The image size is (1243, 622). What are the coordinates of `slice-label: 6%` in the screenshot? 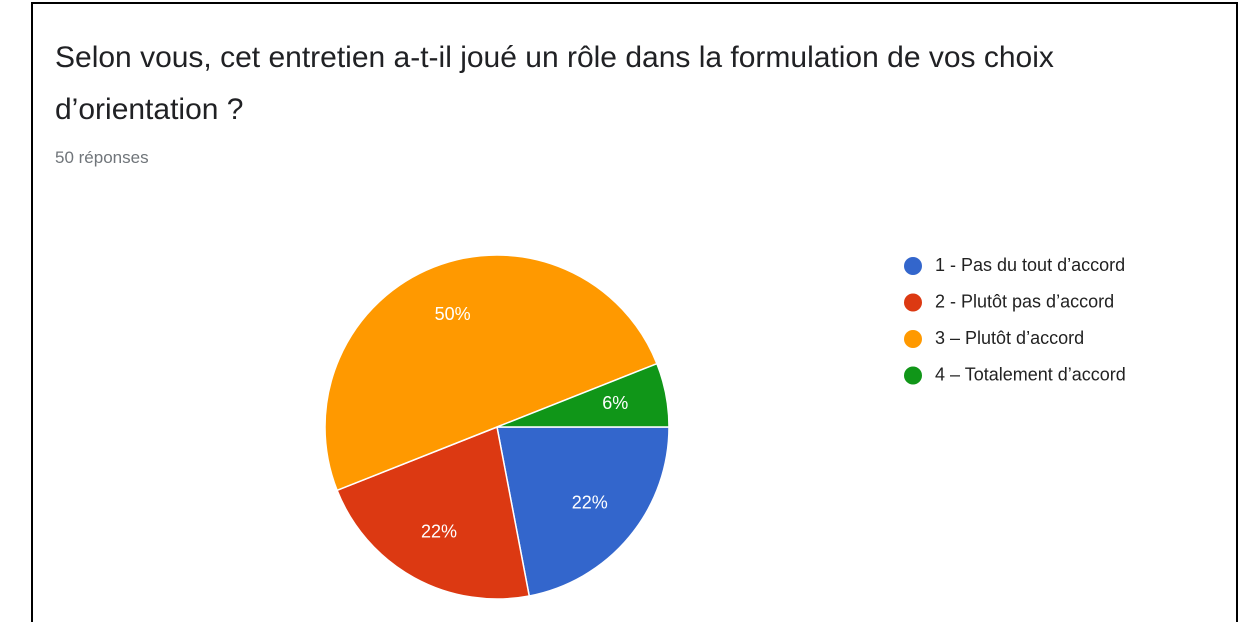 It's located at (615, 403).